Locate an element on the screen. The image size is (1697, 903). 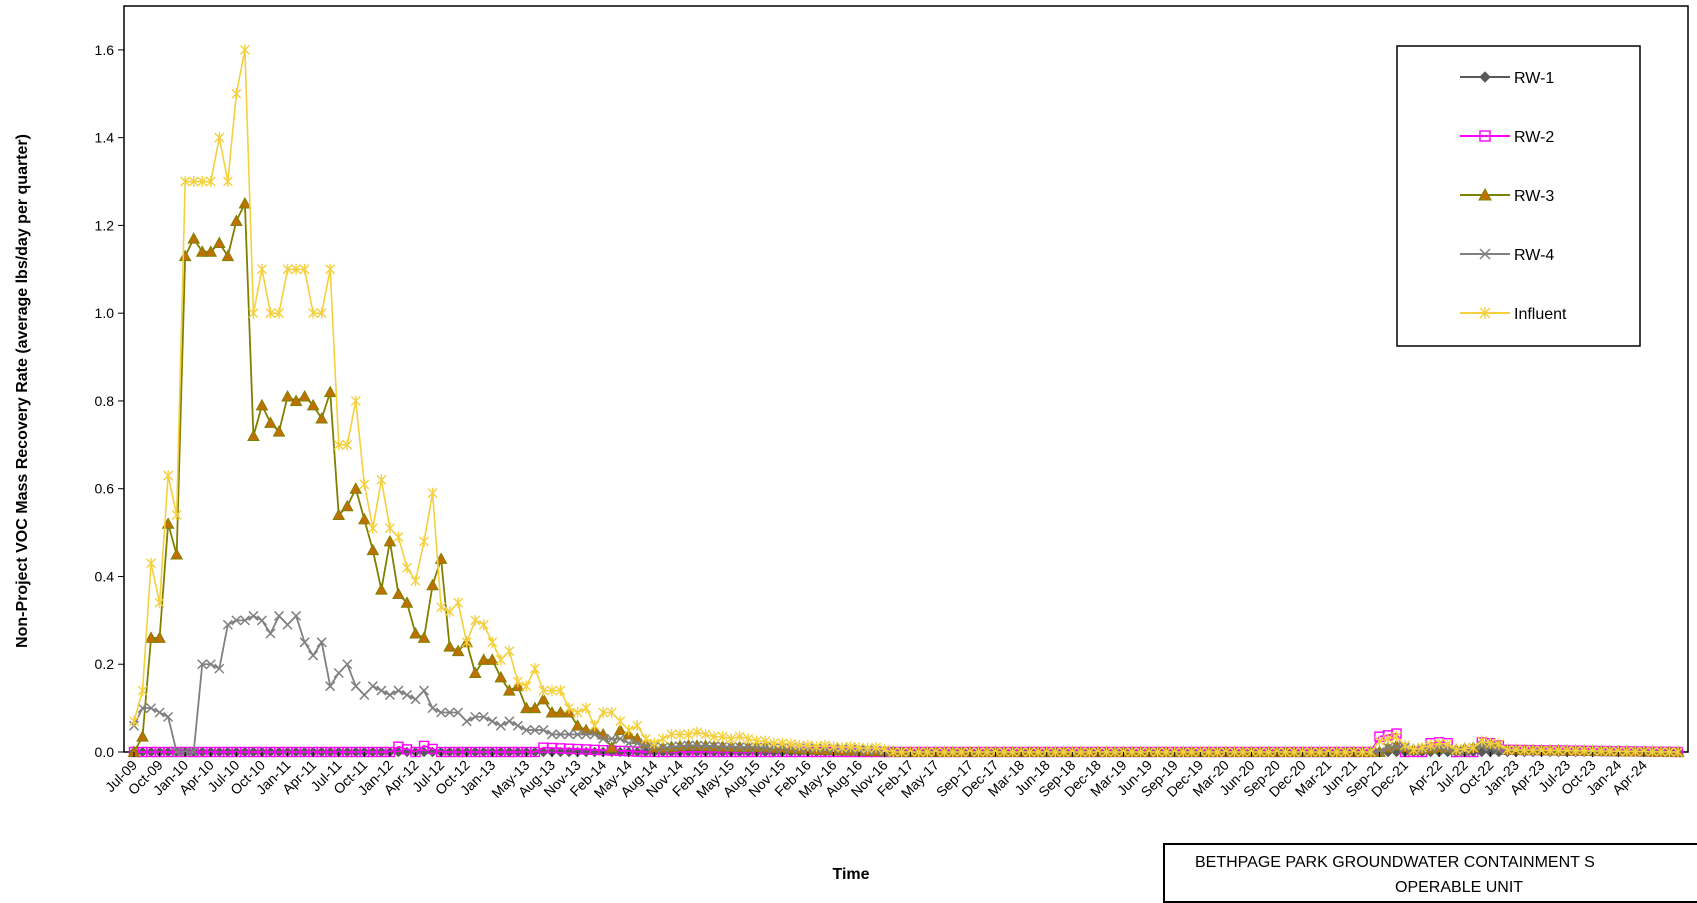
y-tick-label: 0.8 is located at coordinates (105, 401).